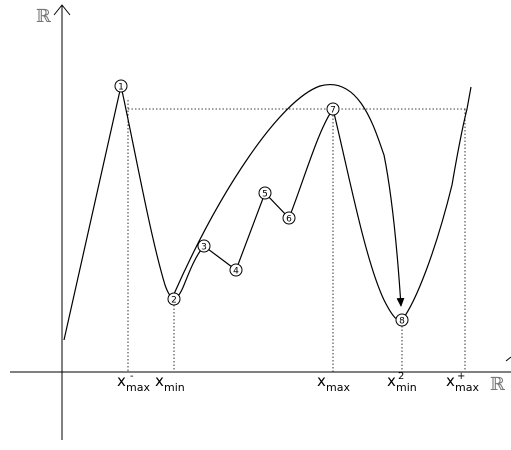 The height and width of the screenshot is (450, 511). Describe the element at coordinates (321, 381) in the screenshot. I see `tick-xmax-main: x` at that location.